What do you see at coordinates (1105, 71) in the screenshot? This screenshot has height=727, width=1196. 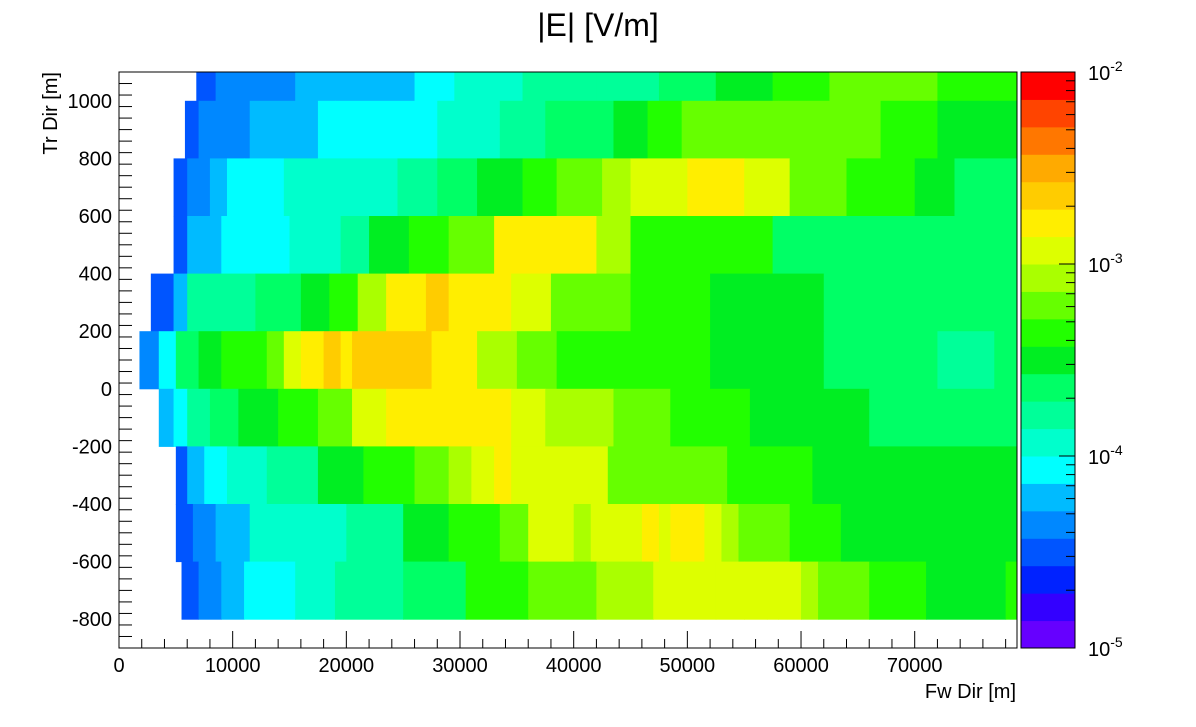 I see `color-scale-label: 10⁻²` at bounding box center [1105, 71].